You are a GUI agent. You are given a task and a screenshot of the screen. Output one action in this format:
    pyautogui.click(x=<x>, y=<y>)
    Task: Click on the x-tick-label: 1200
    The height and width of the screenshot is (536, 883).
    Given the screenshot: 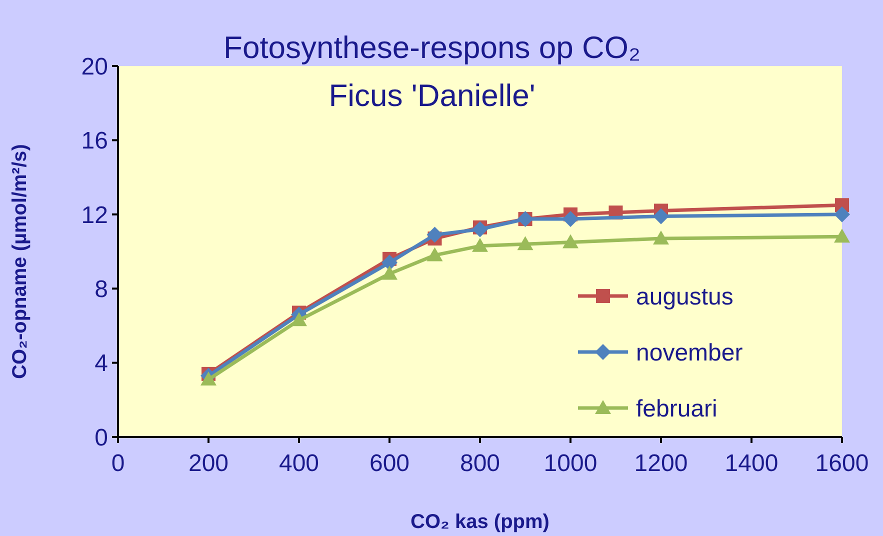 What is the action you would take?
    pyautogui.click(x=661, y=463)
    